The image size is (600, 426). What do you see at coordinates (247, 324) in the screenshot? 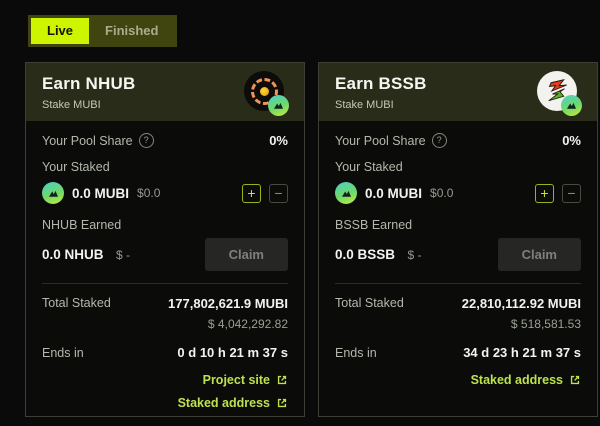
I see `total-staked-usd: $ 4,042,292.82` at bounding box center [247, 324].